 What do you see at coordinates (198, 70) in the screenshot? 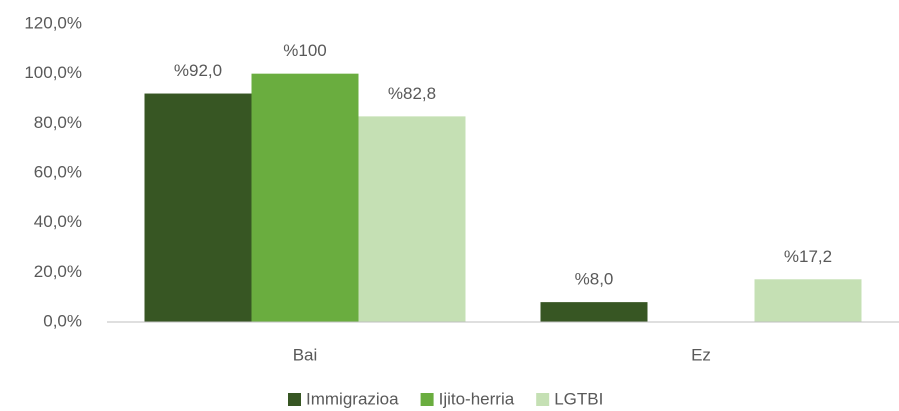
I see `data-label: %92,0` at bounding box center [198, 70].